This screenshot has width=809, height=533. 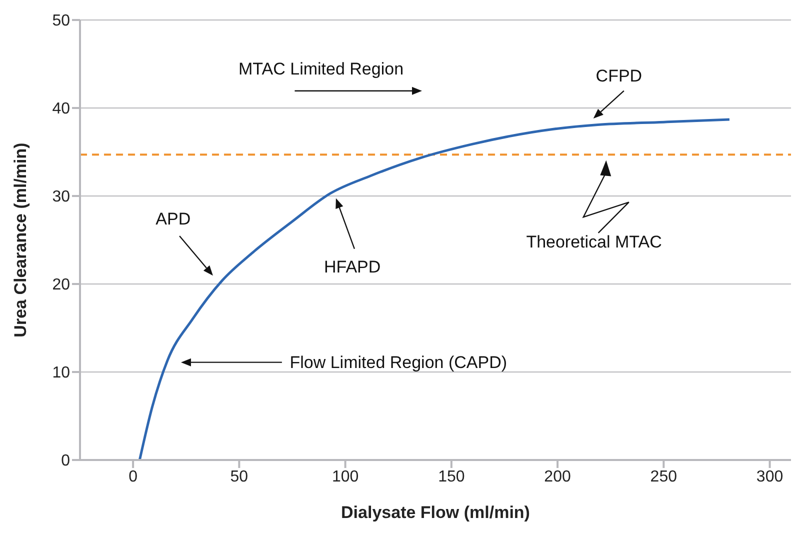 I want to click on x-axis-title: Dialysate Flow (ml/min), so click(x=435, y=512).